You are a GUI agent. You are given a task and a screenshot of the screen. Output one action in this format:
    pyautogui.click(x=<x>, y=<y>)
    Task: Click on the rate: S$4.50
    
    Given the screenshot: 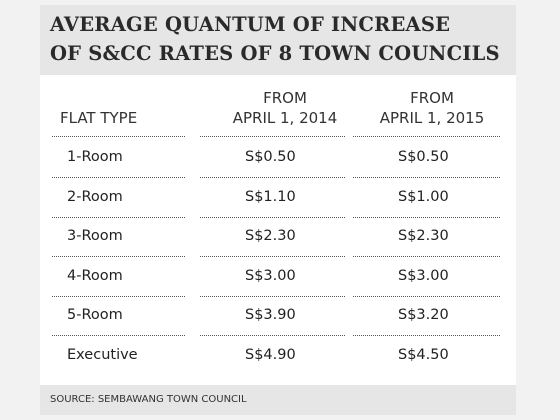 What is the action you would take?
    pyautogui.click(x=423, y=354)
    